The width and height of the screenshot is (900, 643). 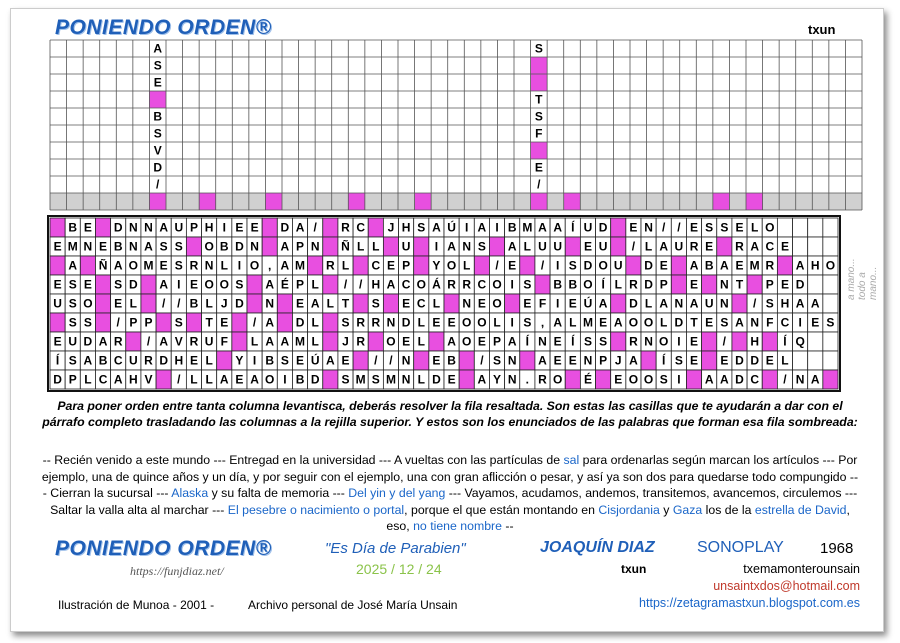 I want to click on cell-letter: Y, so click(x=239, y=361).